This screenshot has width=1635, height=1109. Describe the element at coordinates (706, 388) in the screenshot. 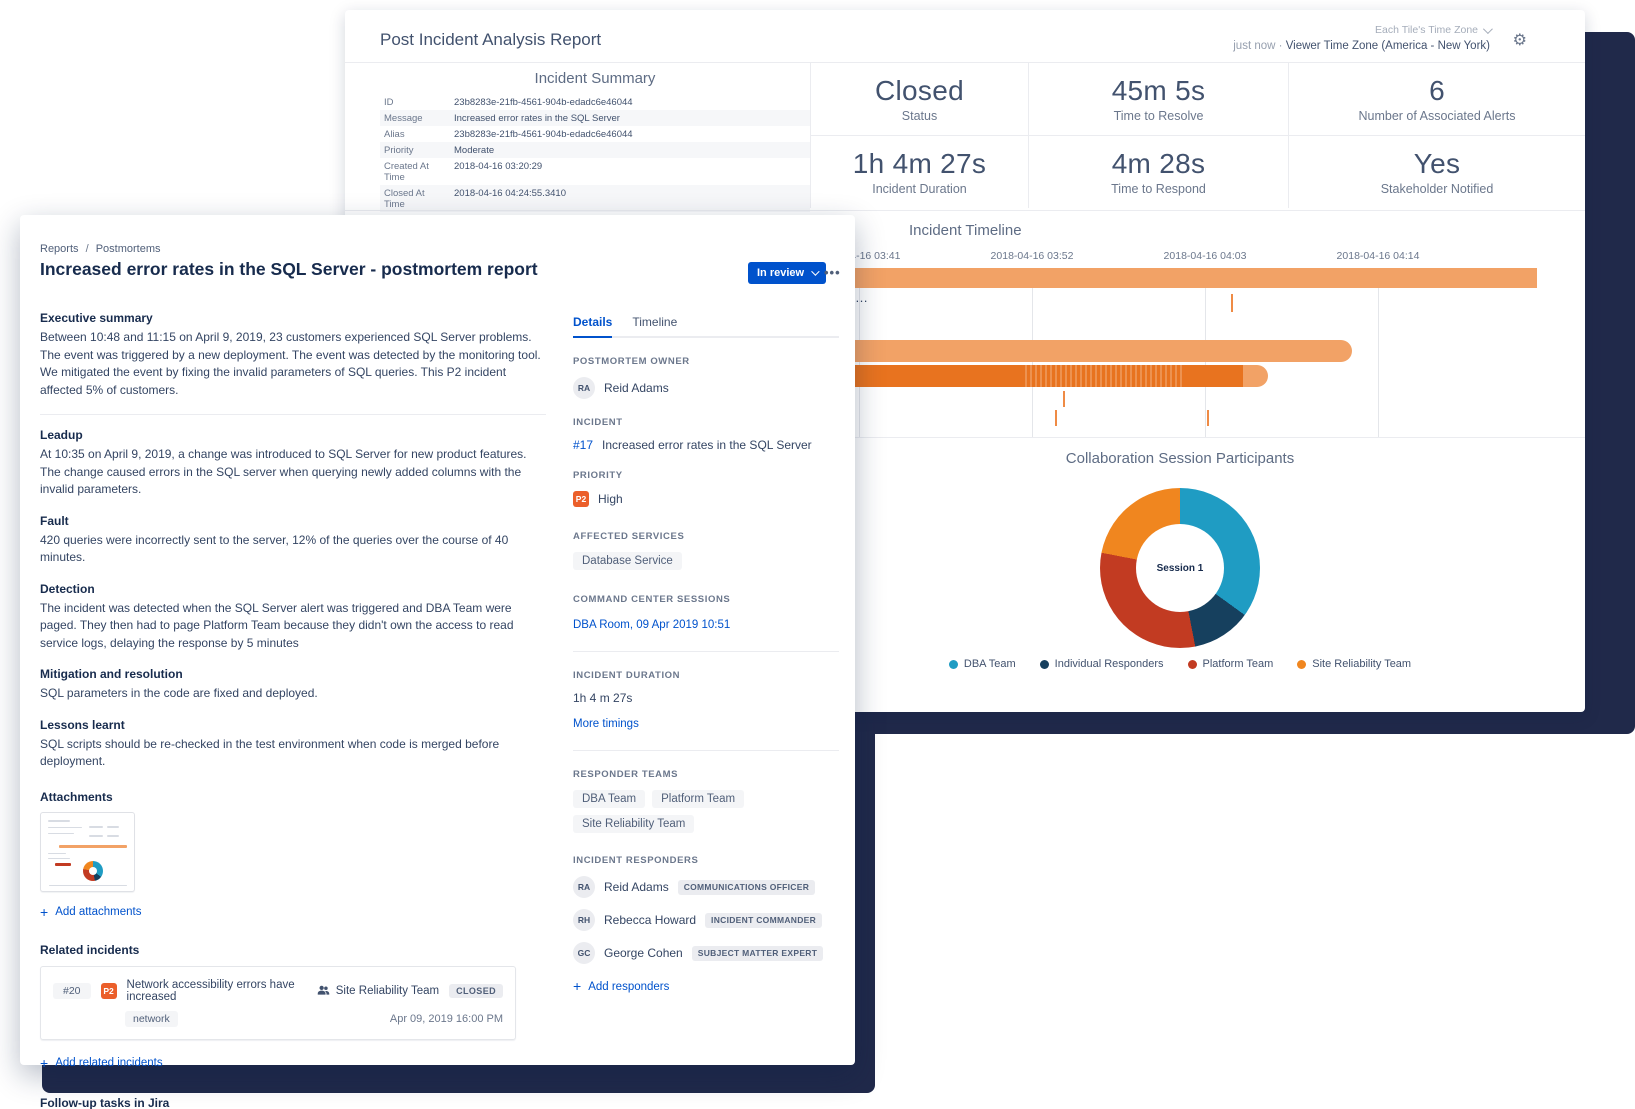

I see `postmortem-owner: RA Reid Adams` at that location.